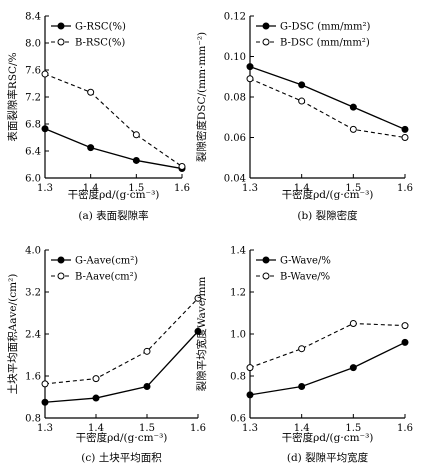  Describe the element at coordinates (238, 293) in the screenshot. I see `y-tick-label: 1.2` at that location.